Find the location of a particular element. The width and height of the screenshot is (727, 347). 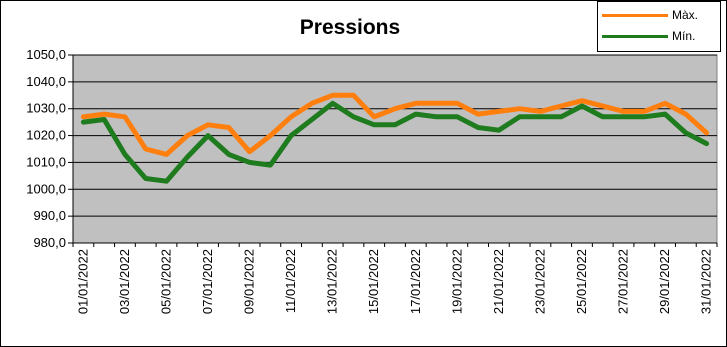

chart-title: Pressions is located at coordinates (350, 27).